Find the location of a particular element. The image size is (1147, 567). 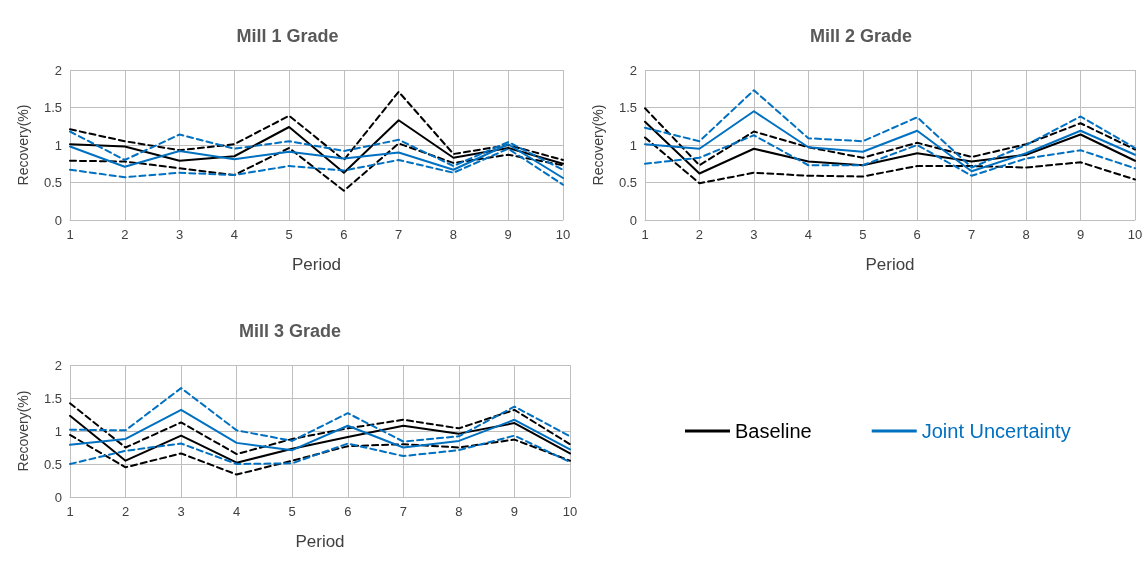

legend-label: Joint Uncertainty is located at coordinates (996, 431).